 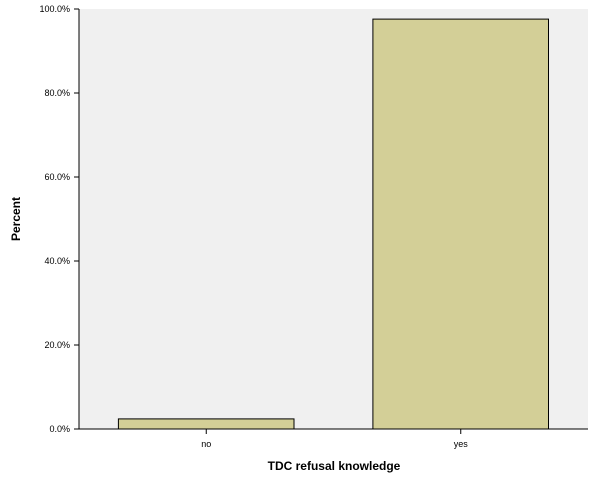 What do you see at coordinates (54, 9) in the screenshot?
I see `y-tick-label: 100.0%` at bounding box center [54, 9].